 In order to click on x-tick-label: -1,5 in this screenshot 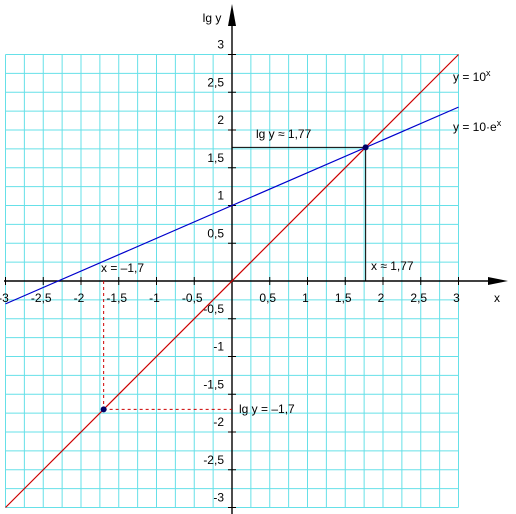, I will do `click(116, 298)`.